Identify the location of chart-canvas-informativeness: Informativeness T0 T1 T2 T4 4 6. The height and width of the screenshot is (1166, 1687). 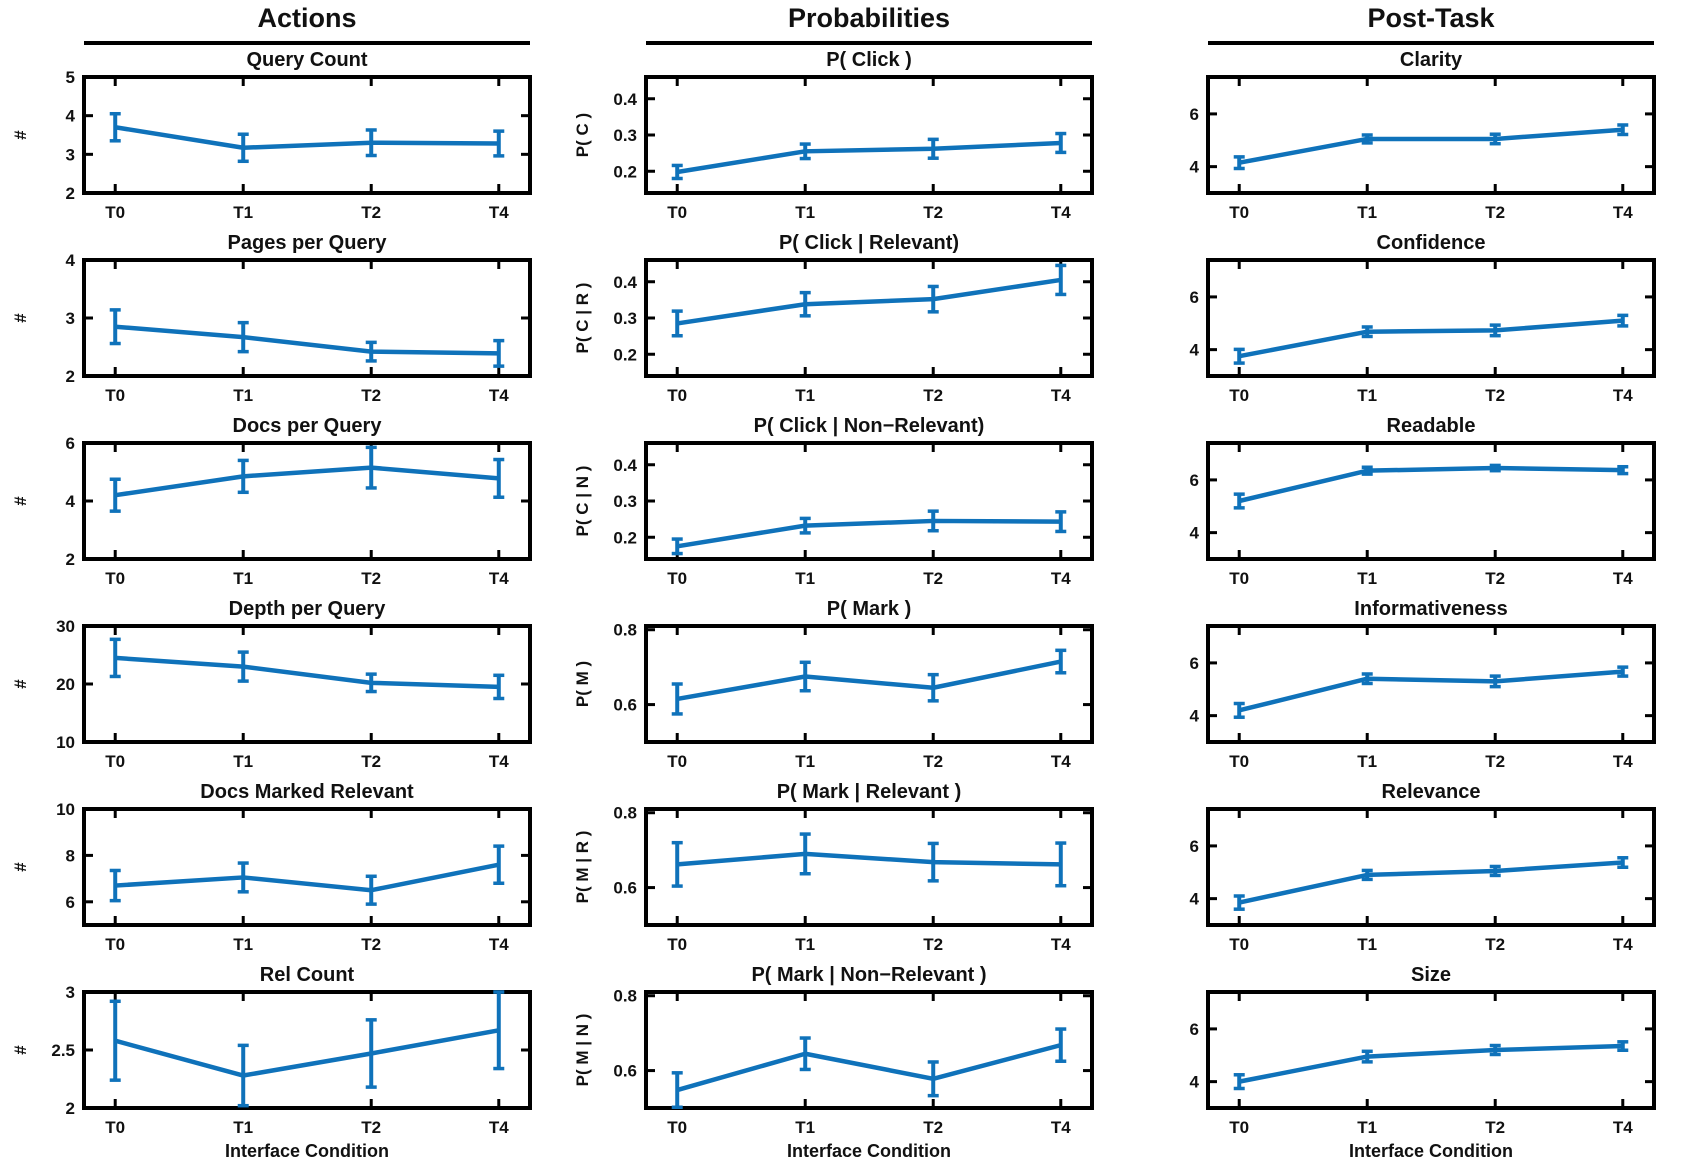
(1423, 684).